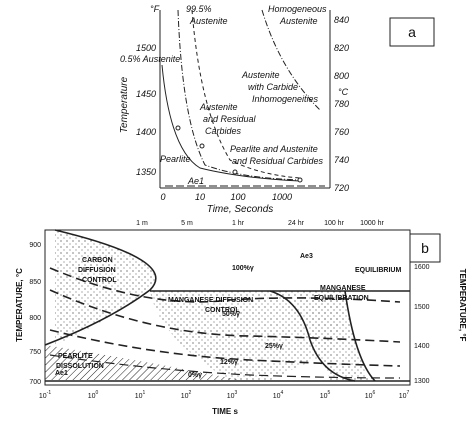  I want to click on annotation: 50%γ, so click(231, 314).